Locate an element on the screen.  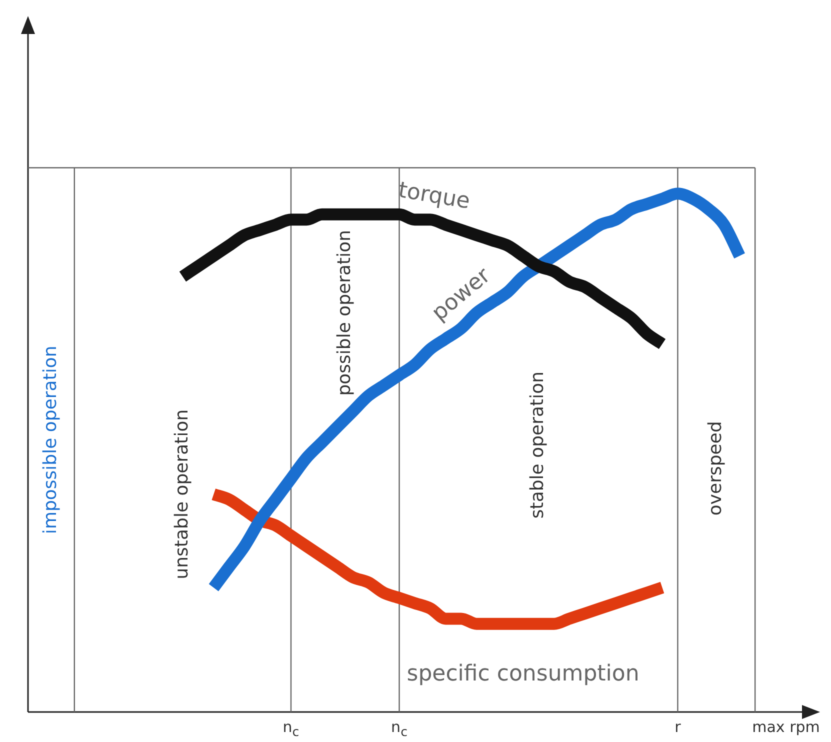
annotation: impossible operation is located at coordinates (50, 440).